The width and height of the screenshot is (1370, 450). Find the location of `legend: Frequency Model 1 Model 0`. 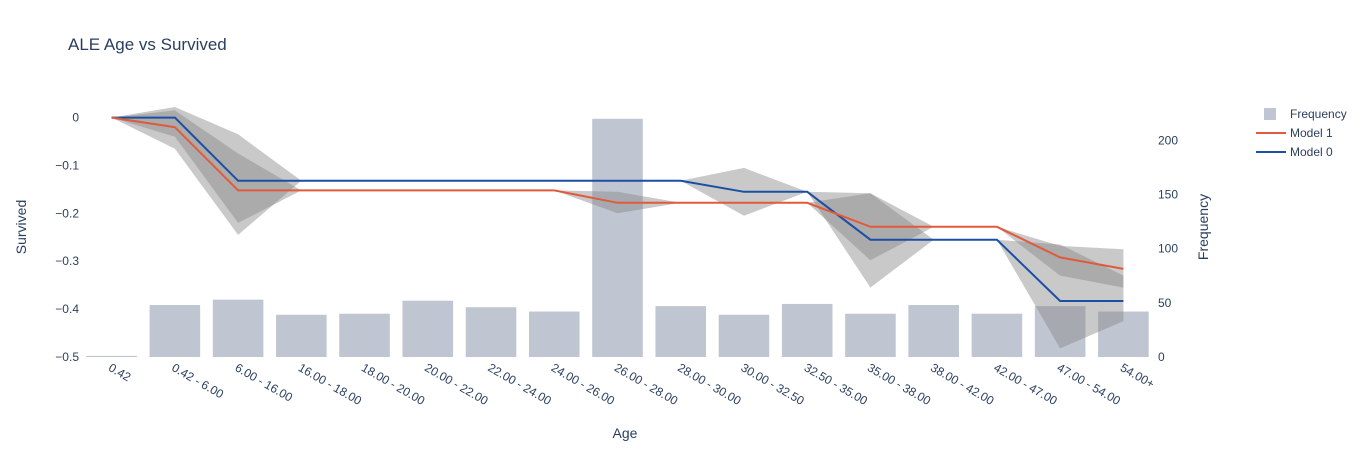

legend: Frequency Model 1 Model 0 is located at coordinates (1301, 133).